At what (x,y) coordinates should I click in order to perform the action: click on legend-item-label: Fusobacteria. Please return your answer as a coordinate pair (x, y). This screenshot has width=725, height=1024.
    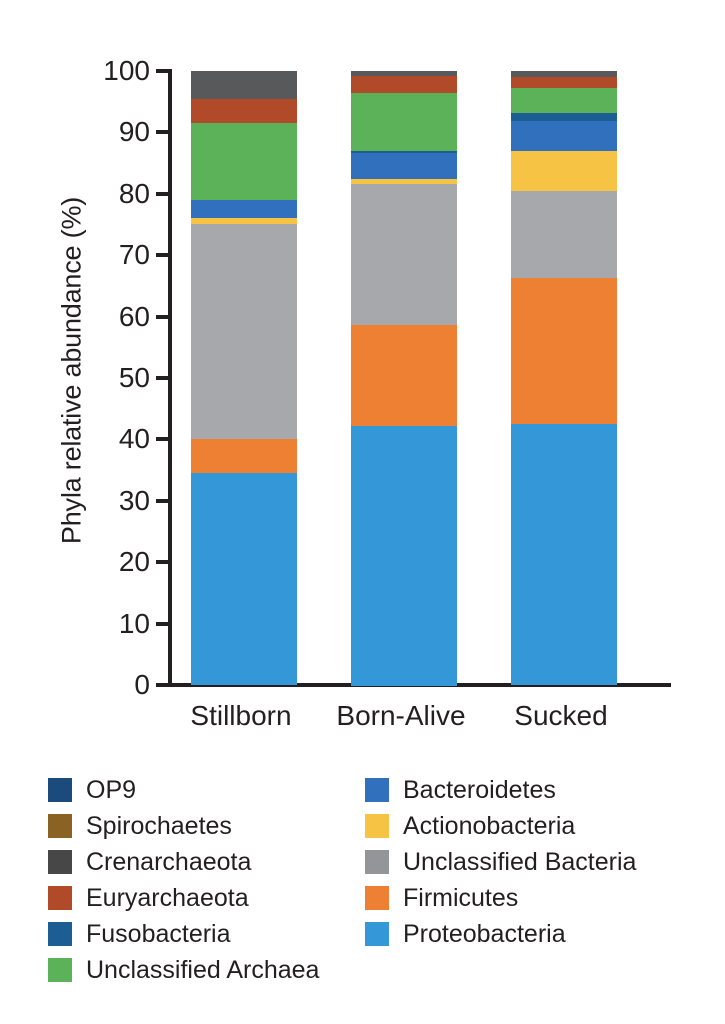
    Looking at the image, I should click on (158, 934).